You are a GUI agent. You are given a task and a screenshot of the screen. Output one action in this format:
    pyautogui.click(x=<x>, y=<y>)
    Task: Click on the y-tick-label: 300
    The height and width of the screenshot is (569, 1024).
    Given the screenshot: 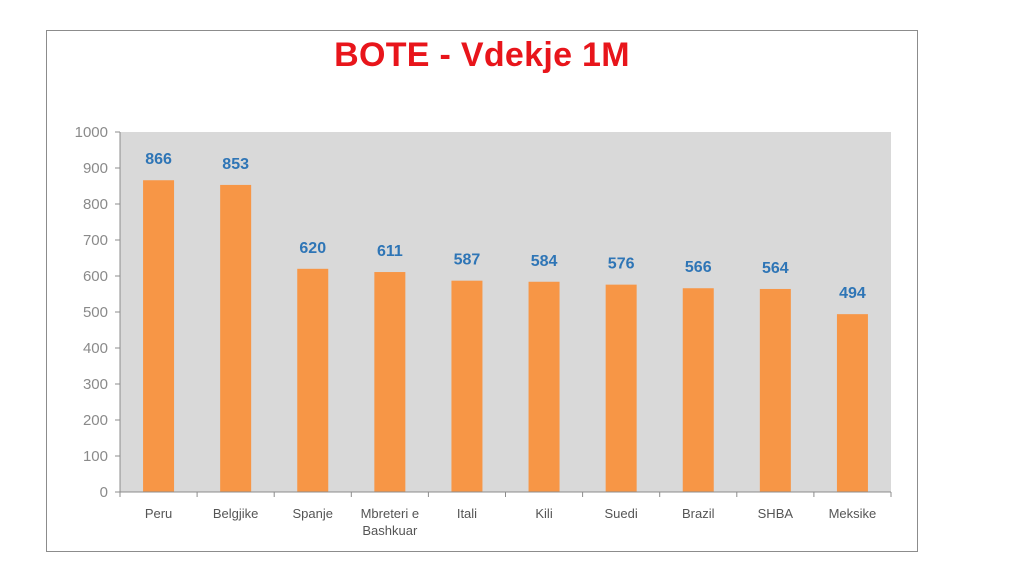 What is the action you would take?
    pyautogui.click(x=95, y=384)
    